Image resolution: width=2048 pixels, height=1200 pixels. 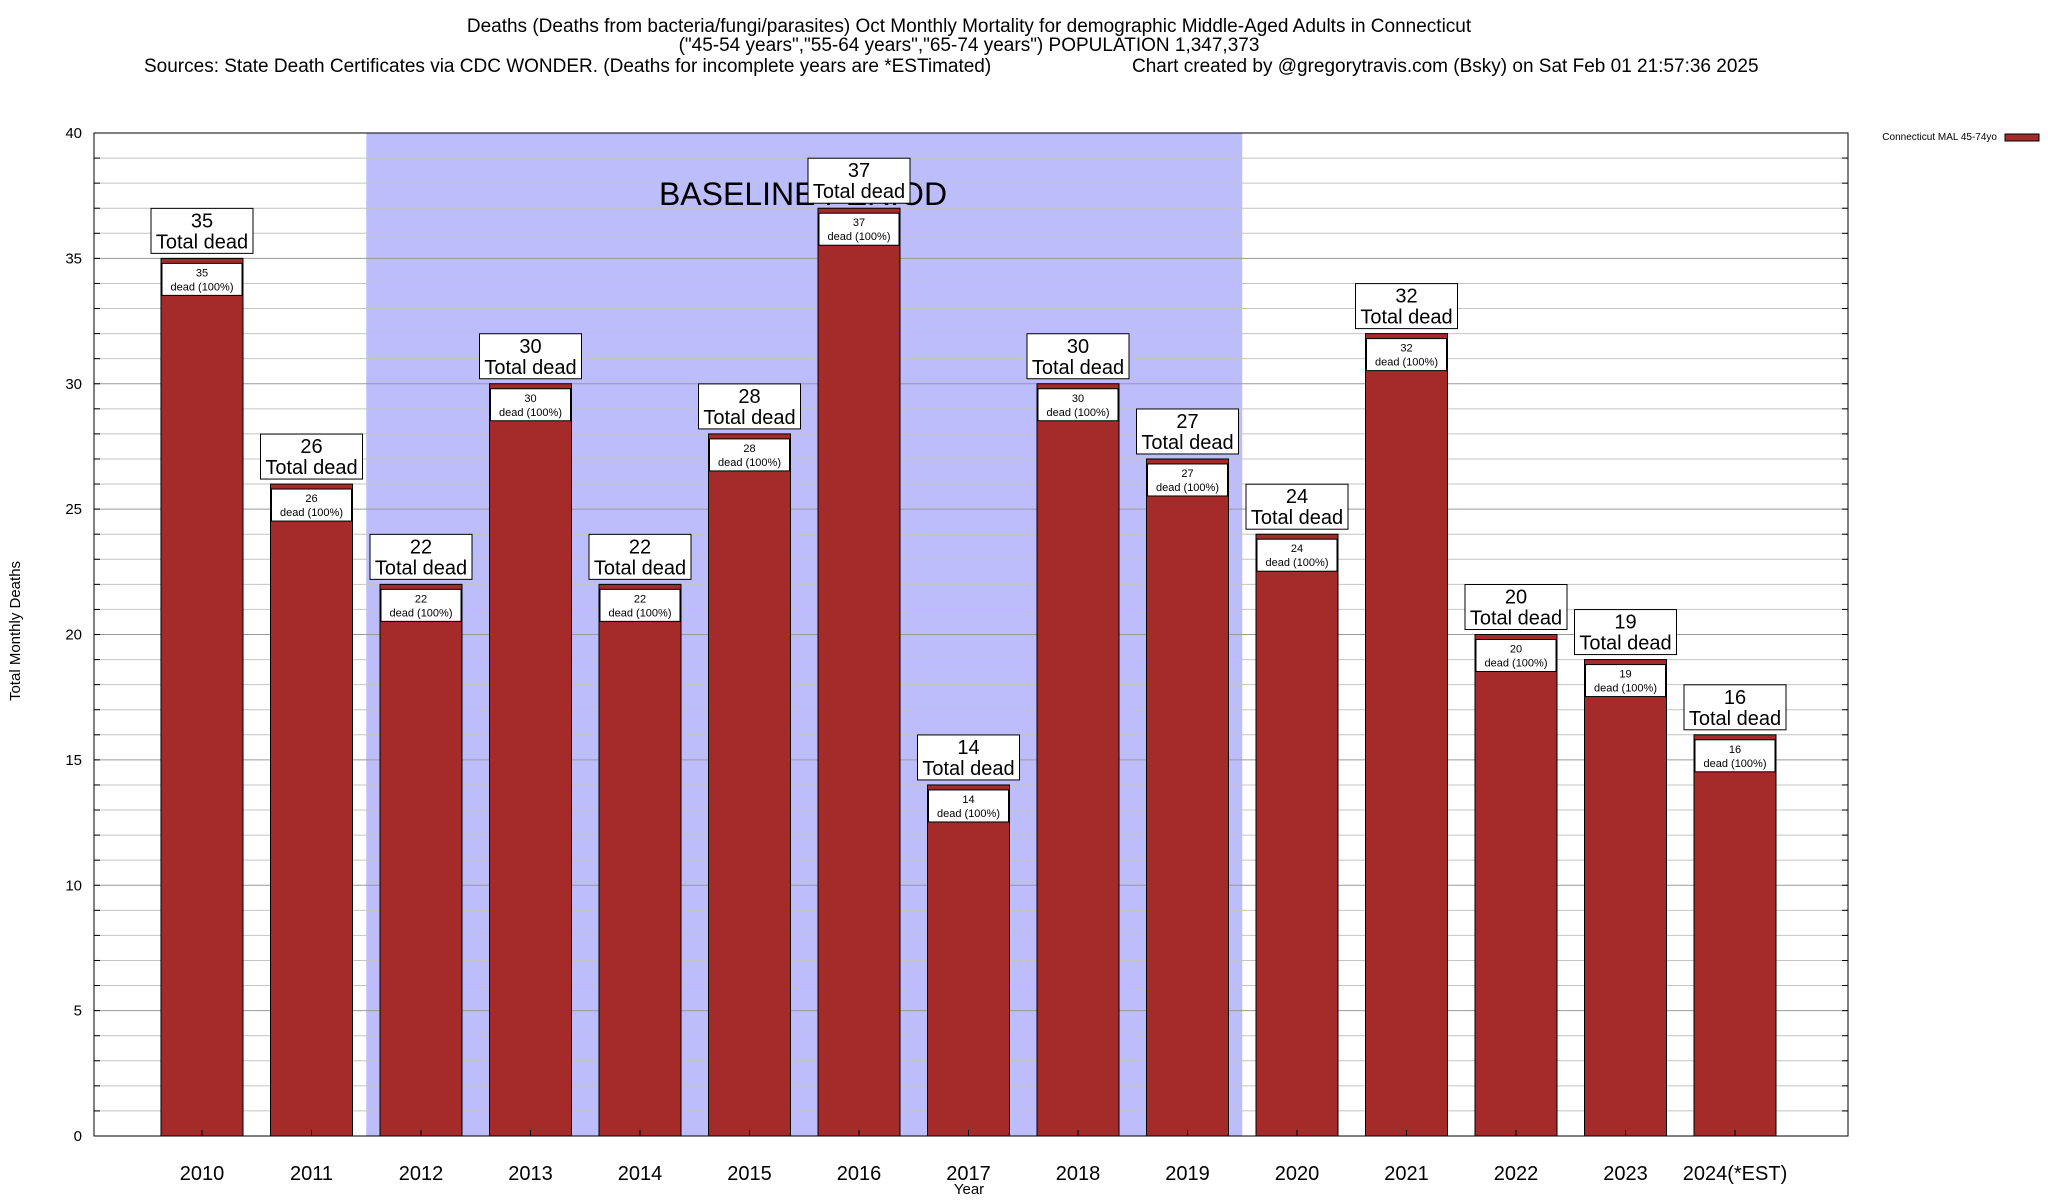 What do you see at coordinates (969, 1189) in the screenshot?
I see `x-axis-label: Year` at bounding box center [969, 1189].